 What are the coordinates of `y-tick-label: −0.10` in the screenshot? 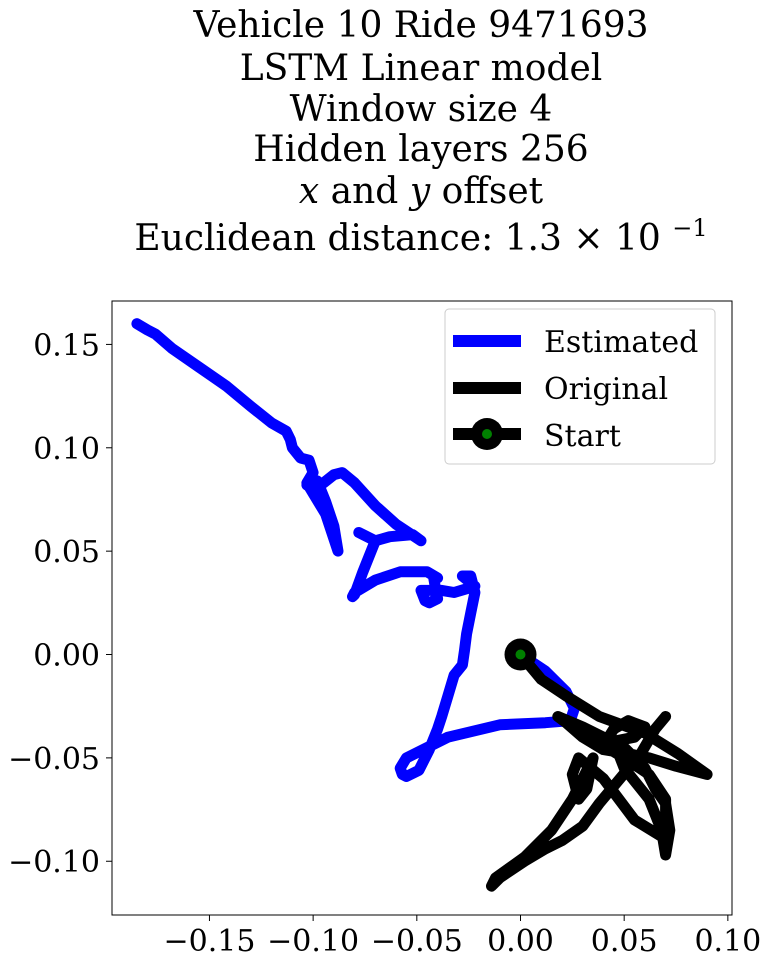 It's located at (54, 862).